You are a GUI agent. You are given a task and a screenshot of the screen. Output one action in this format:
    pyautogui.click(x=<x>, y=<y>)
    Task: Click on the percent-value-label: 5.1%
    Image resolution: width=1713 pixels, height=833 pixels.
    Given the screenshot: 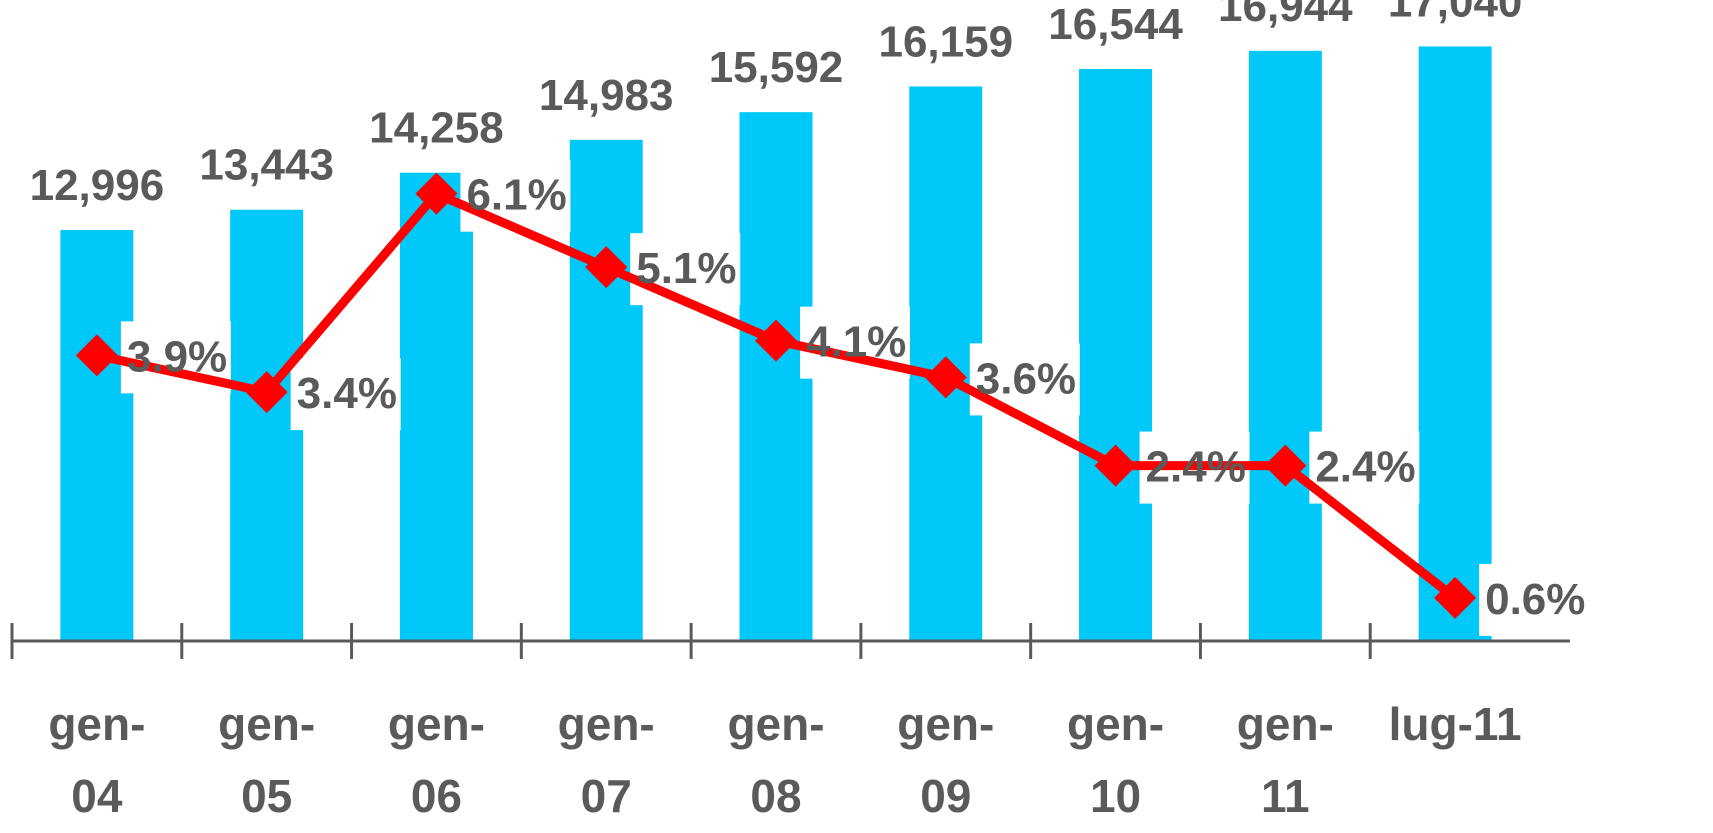 What is the action you would take?
    pyautogui.click(x=686, y=268)
    